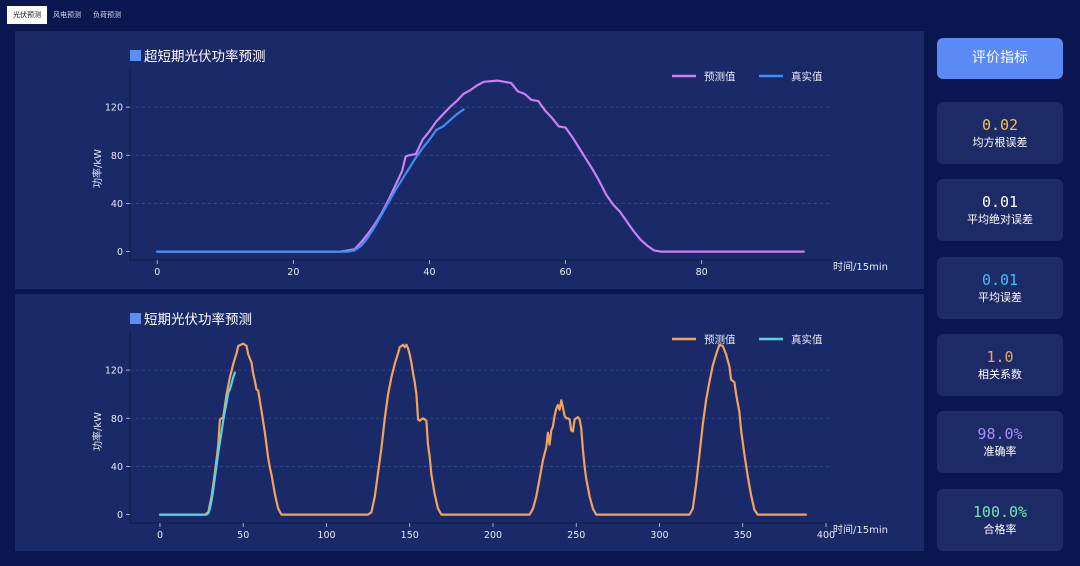  What do you see at coordinates (493, 535) in the screenshot?
I see `x-tick-label: 200` at bounding box center [493, 535].